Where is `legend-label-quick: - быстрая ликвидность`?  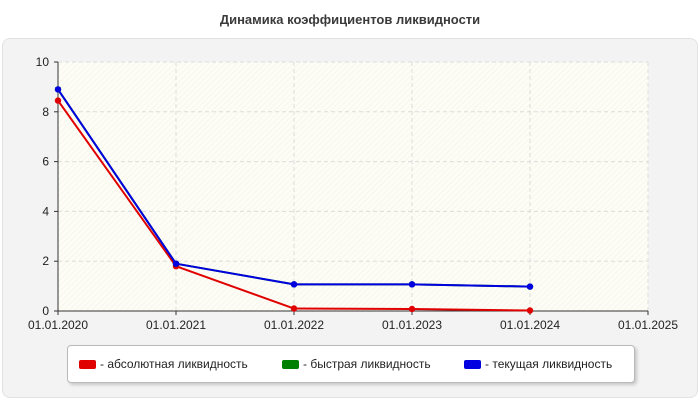 legend-label-quick: - быстрая ликвидность is located at coordinates (367, 364).